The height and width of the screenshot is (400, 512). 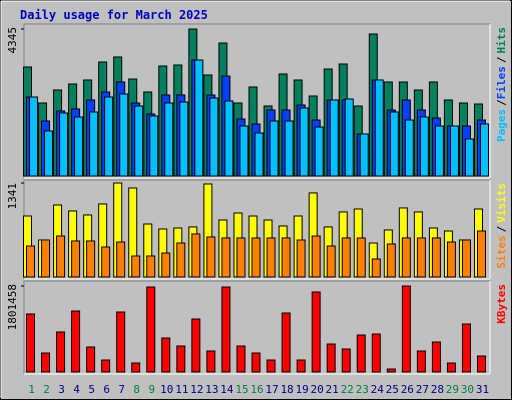 What do you see at coordinates (31, 389) in the screenshot?
I see `x-tick-label: 1` at bounding box center [31, 389].